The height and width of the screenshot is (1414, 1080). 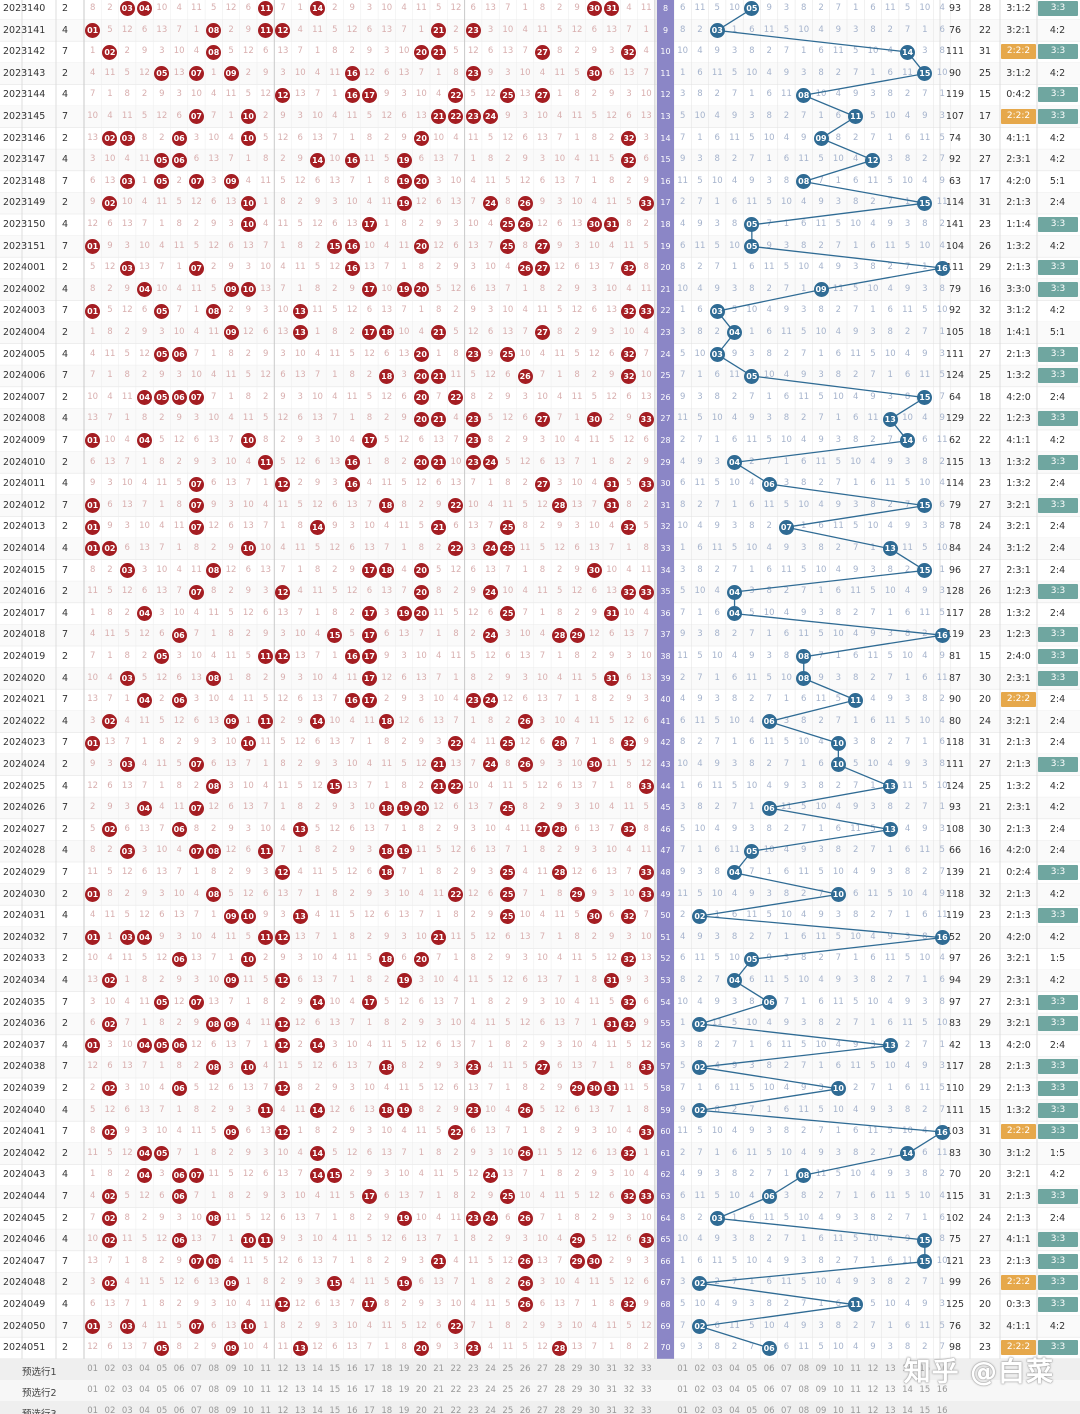 I want to click on blue-omission-value: 8, so click(x=803, y=9).